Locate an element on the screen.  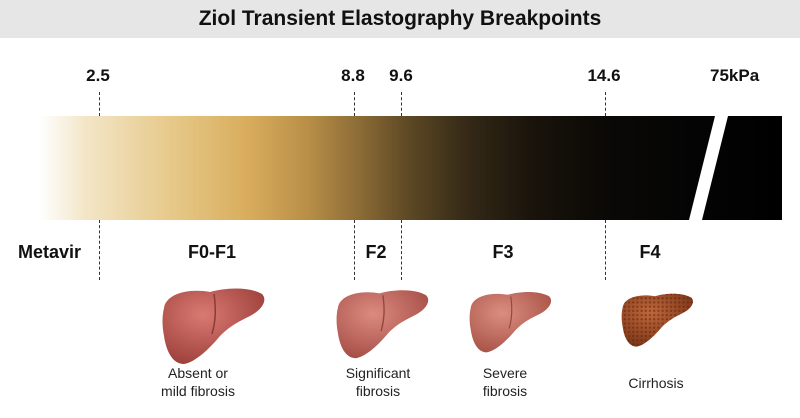
tick-label-14-6: 14.6 is located at coordinates (604, 75).